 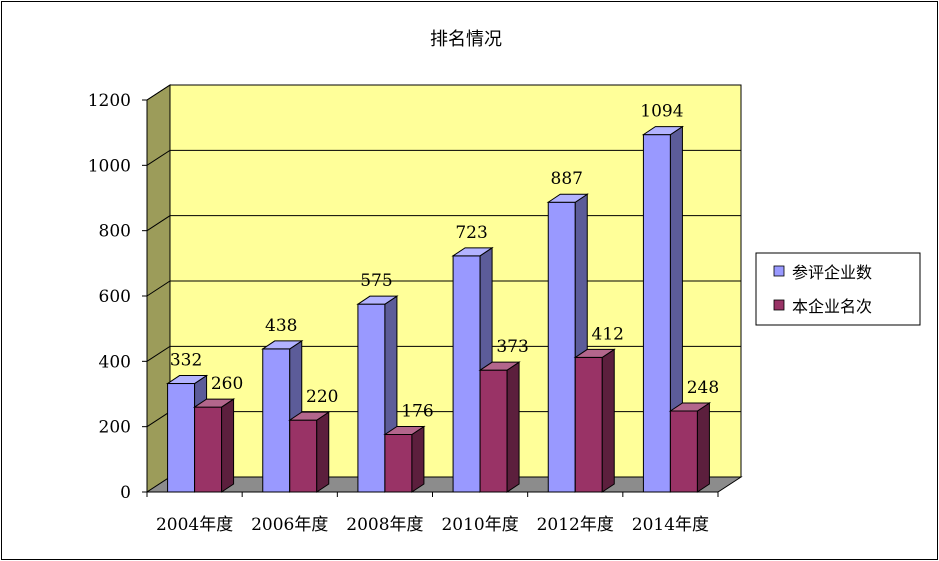 What do you see at coordinates (376, 281) in the screenshot?
I see `data-label: 575` at bounding box center [376, 281].